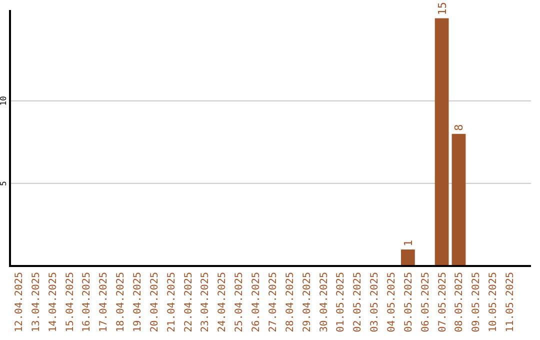 This screenshot has width=540, height=340. What do you see at coordinates (341, 302) in the screenshot?
I see `x-tick-label: 01.05.2025` at bounding box center [341, 302].